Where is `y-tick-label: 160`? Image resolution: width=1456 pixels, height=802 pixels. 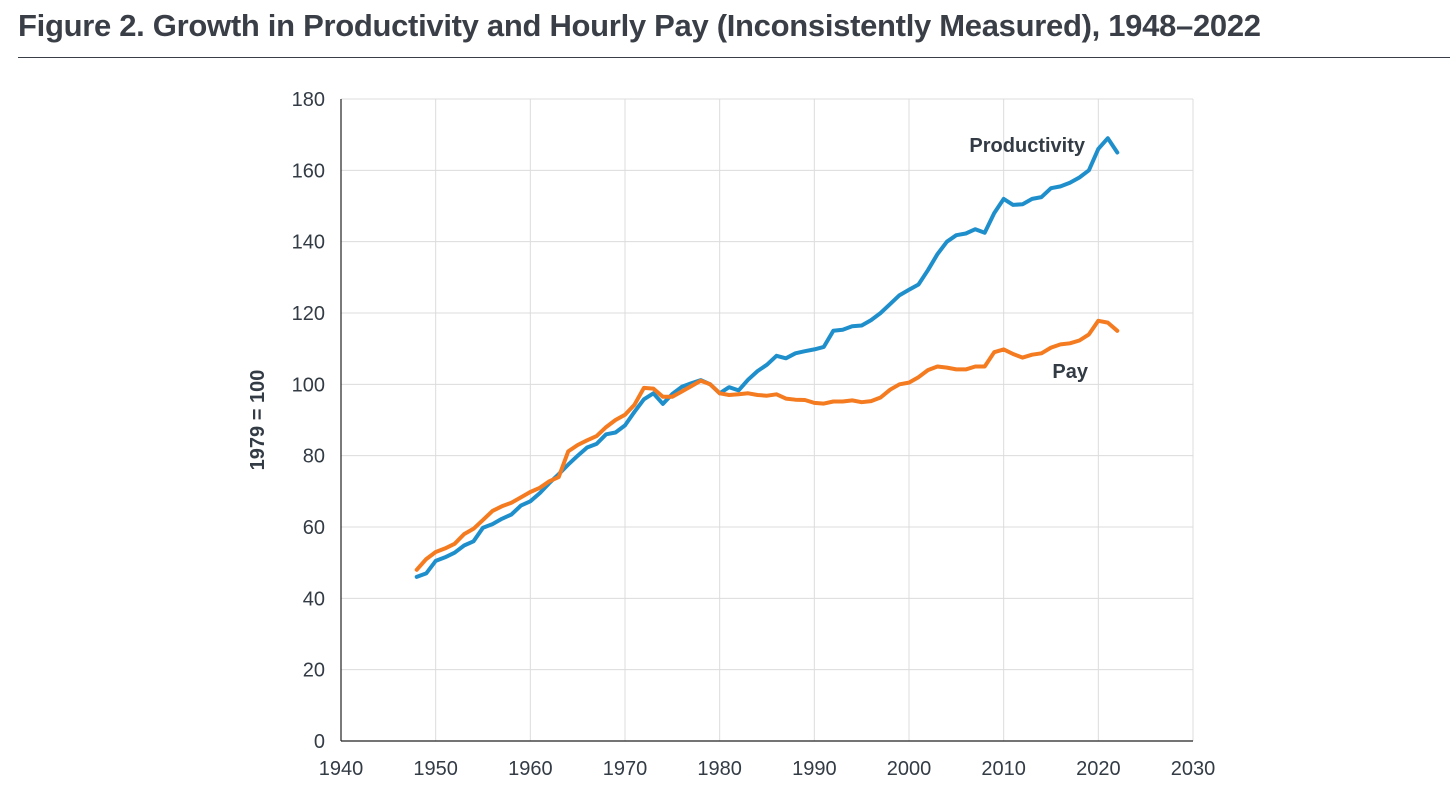 y-tick-label: 160 is located at coordinates (308, 171).